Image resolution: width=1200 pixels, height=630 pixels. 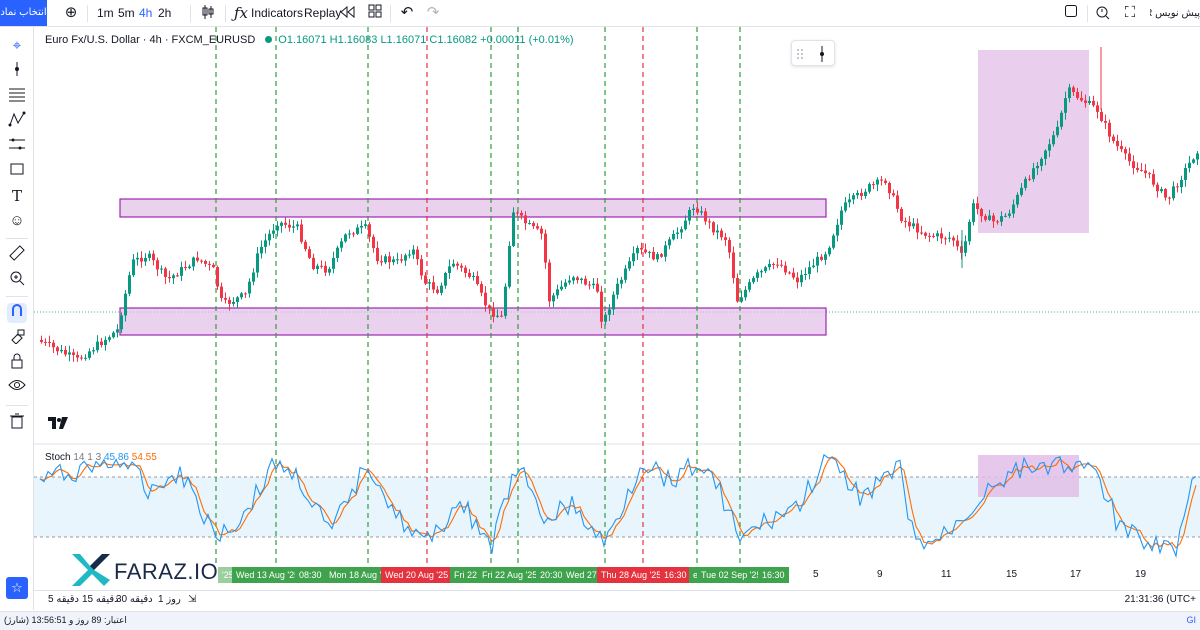 I want to click on timeframe-1m: 1m, so click(x=105, y=13).